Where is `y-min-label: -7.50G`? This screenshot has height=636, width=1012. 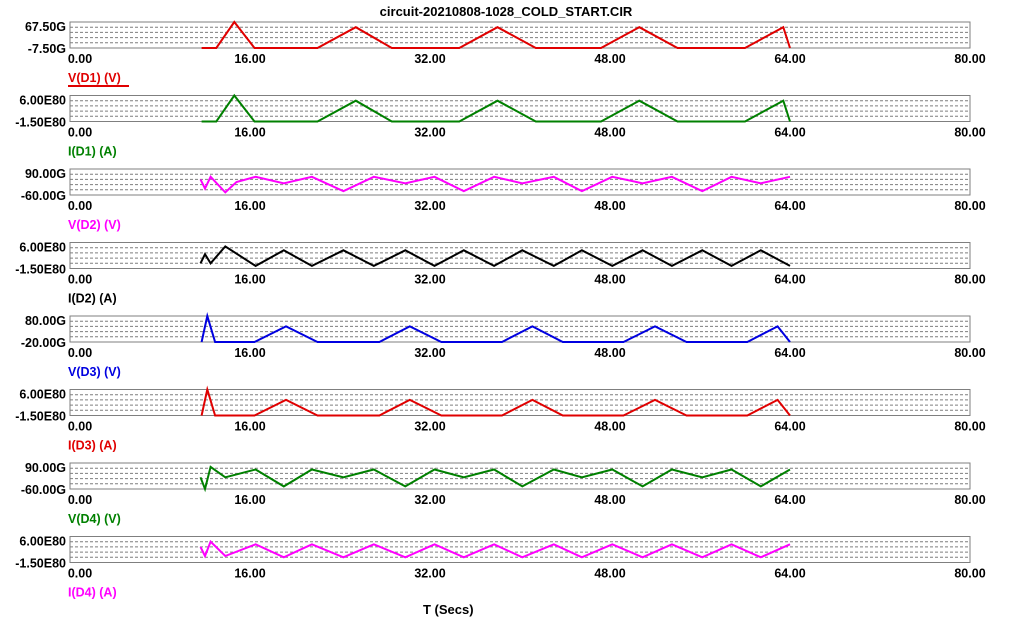 y-min-label: -7.50G is located at coordinates (47, 49).